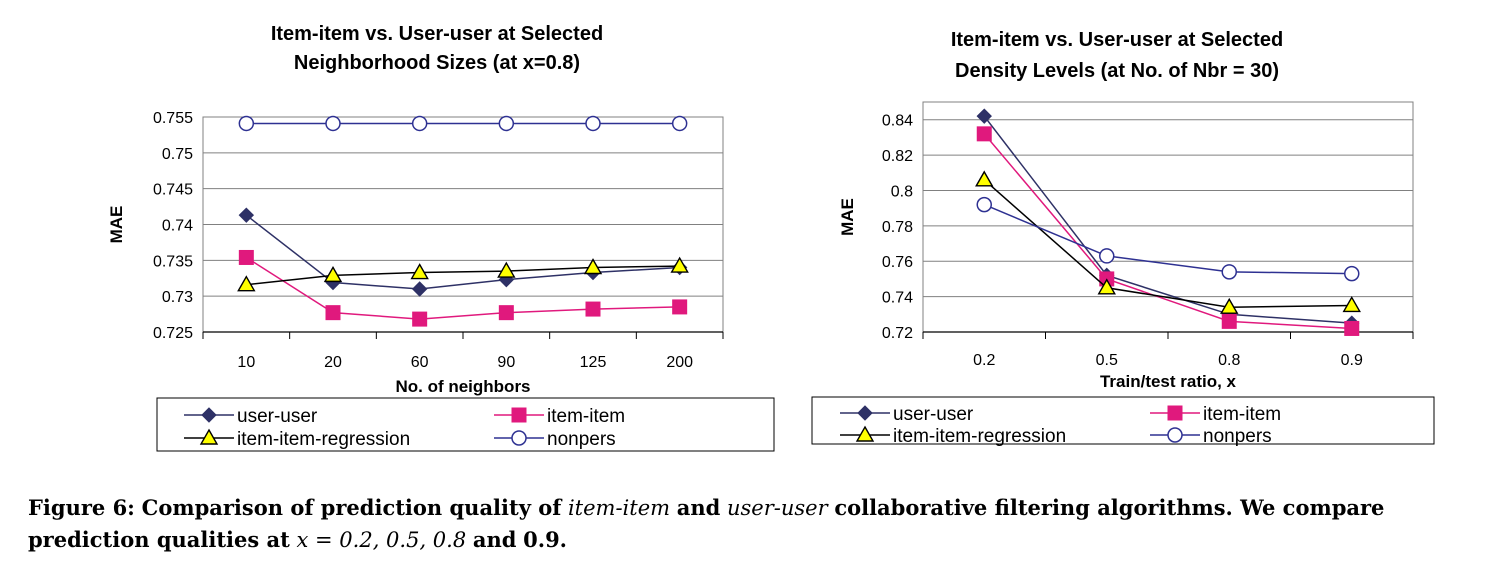 The height and width of the screenshot is (568, 1509). I want to click on chart-2-series-line-item-item, so click(1167, 231).